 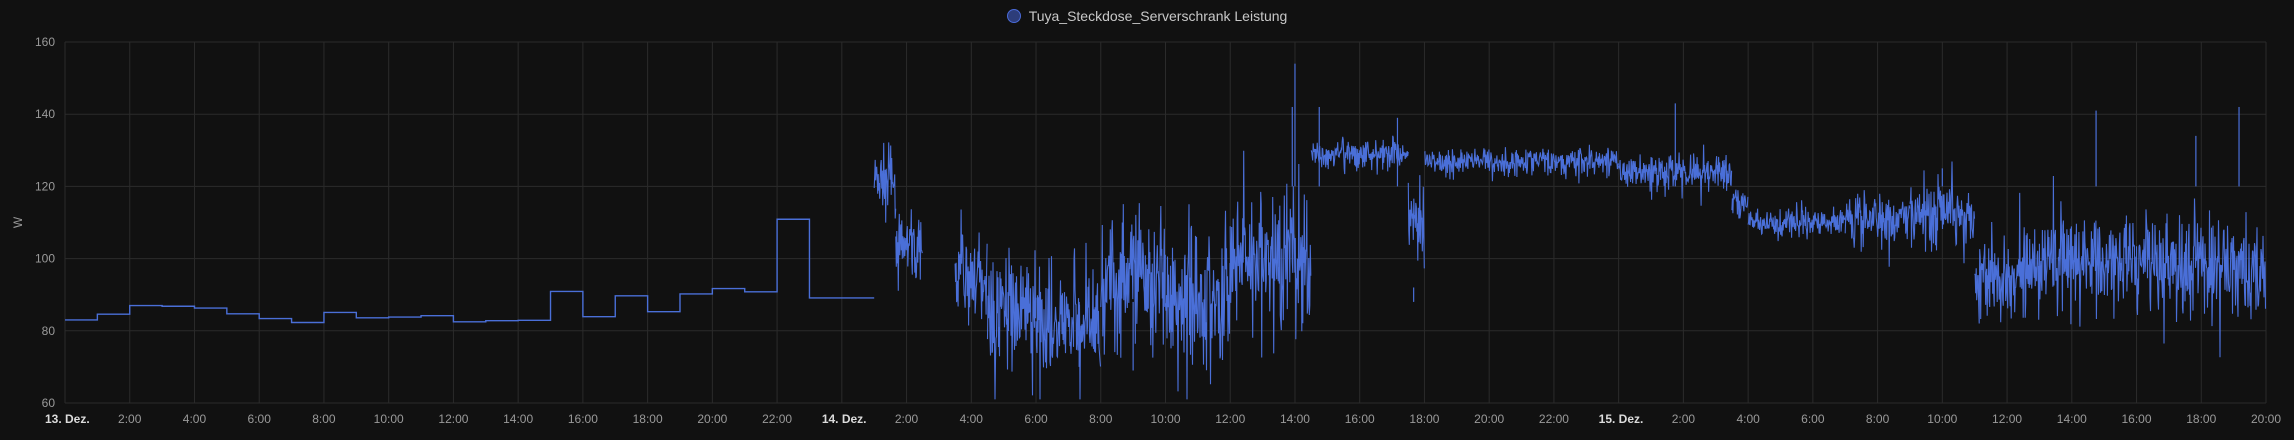 I want to click on y-tick-label: 140, so click(x=45, y=114).